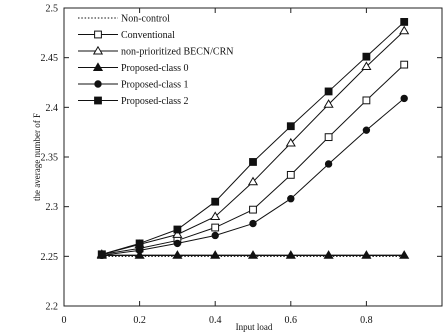 The width and height of the screenshot is (446, 332). Describe the element at coordinates (50, 158) in the screenshot. I see `y-tick-label: 2.35` at that location.